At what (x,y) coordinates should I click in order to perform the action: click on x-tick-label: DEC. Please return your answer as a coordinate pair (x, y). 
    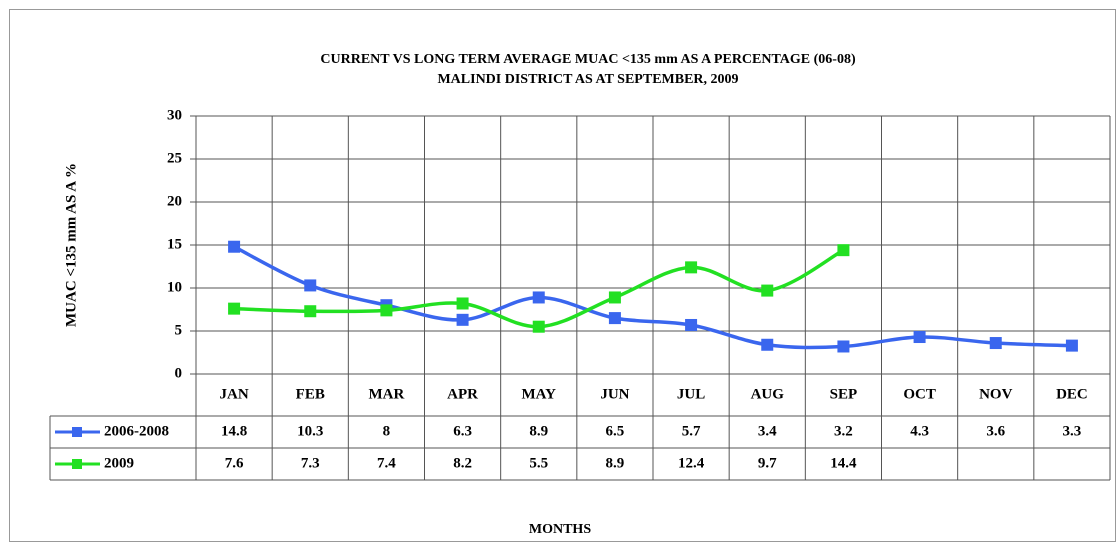
    Looking at the image, I should click on (1072, 394).